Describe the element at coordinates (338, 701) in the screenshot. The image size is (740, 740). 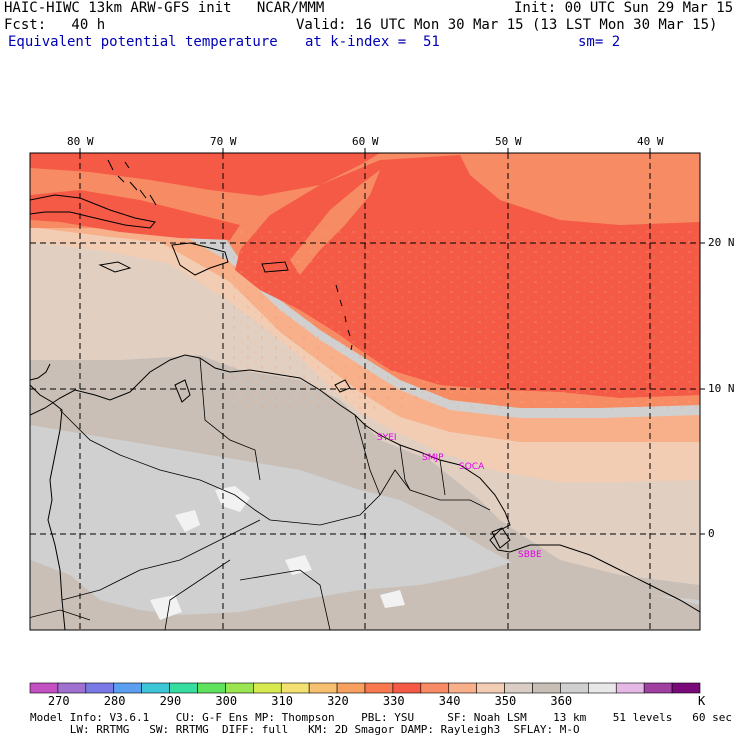
I see `colorbar-label-320: 320` at that location.